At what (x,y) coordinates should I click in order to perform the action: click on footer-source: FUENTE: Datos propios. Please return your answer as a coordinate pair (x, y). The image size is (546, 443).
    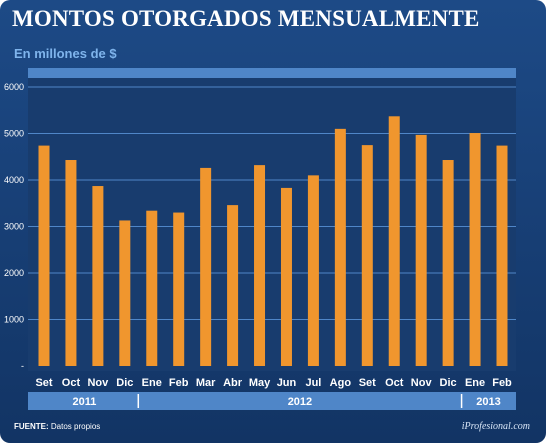
    Looking at the image, I should click on (57, 426).